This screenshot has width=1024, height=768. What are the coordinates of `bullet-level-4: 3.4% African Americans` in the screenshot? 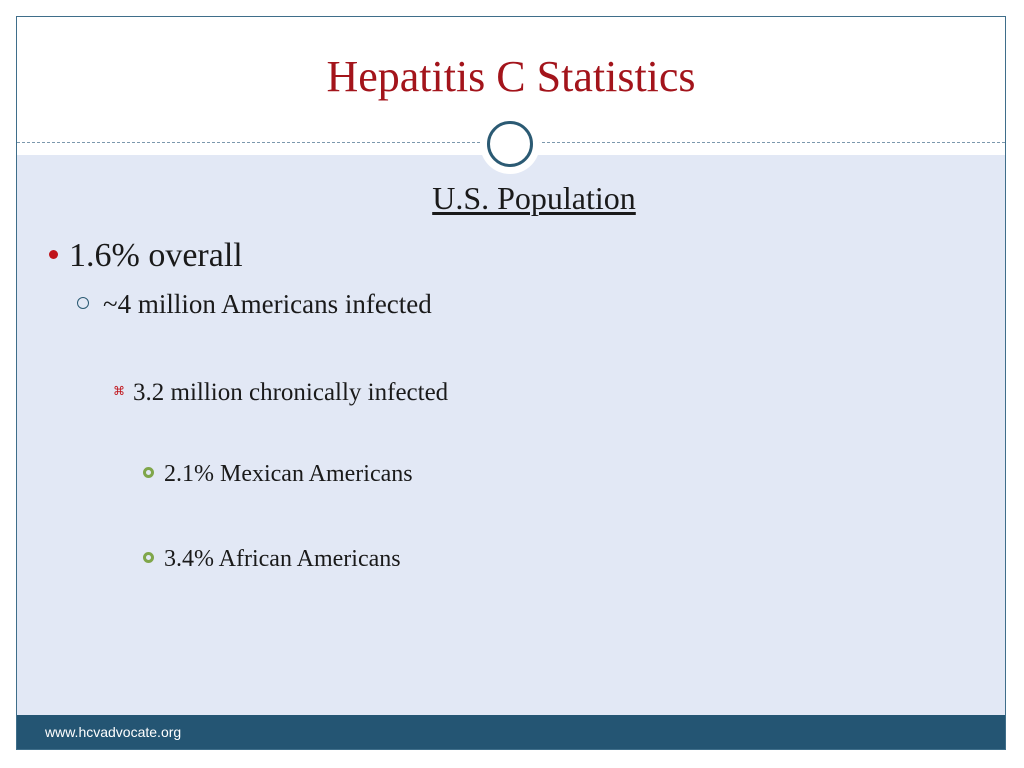 It's located at (272, 559).